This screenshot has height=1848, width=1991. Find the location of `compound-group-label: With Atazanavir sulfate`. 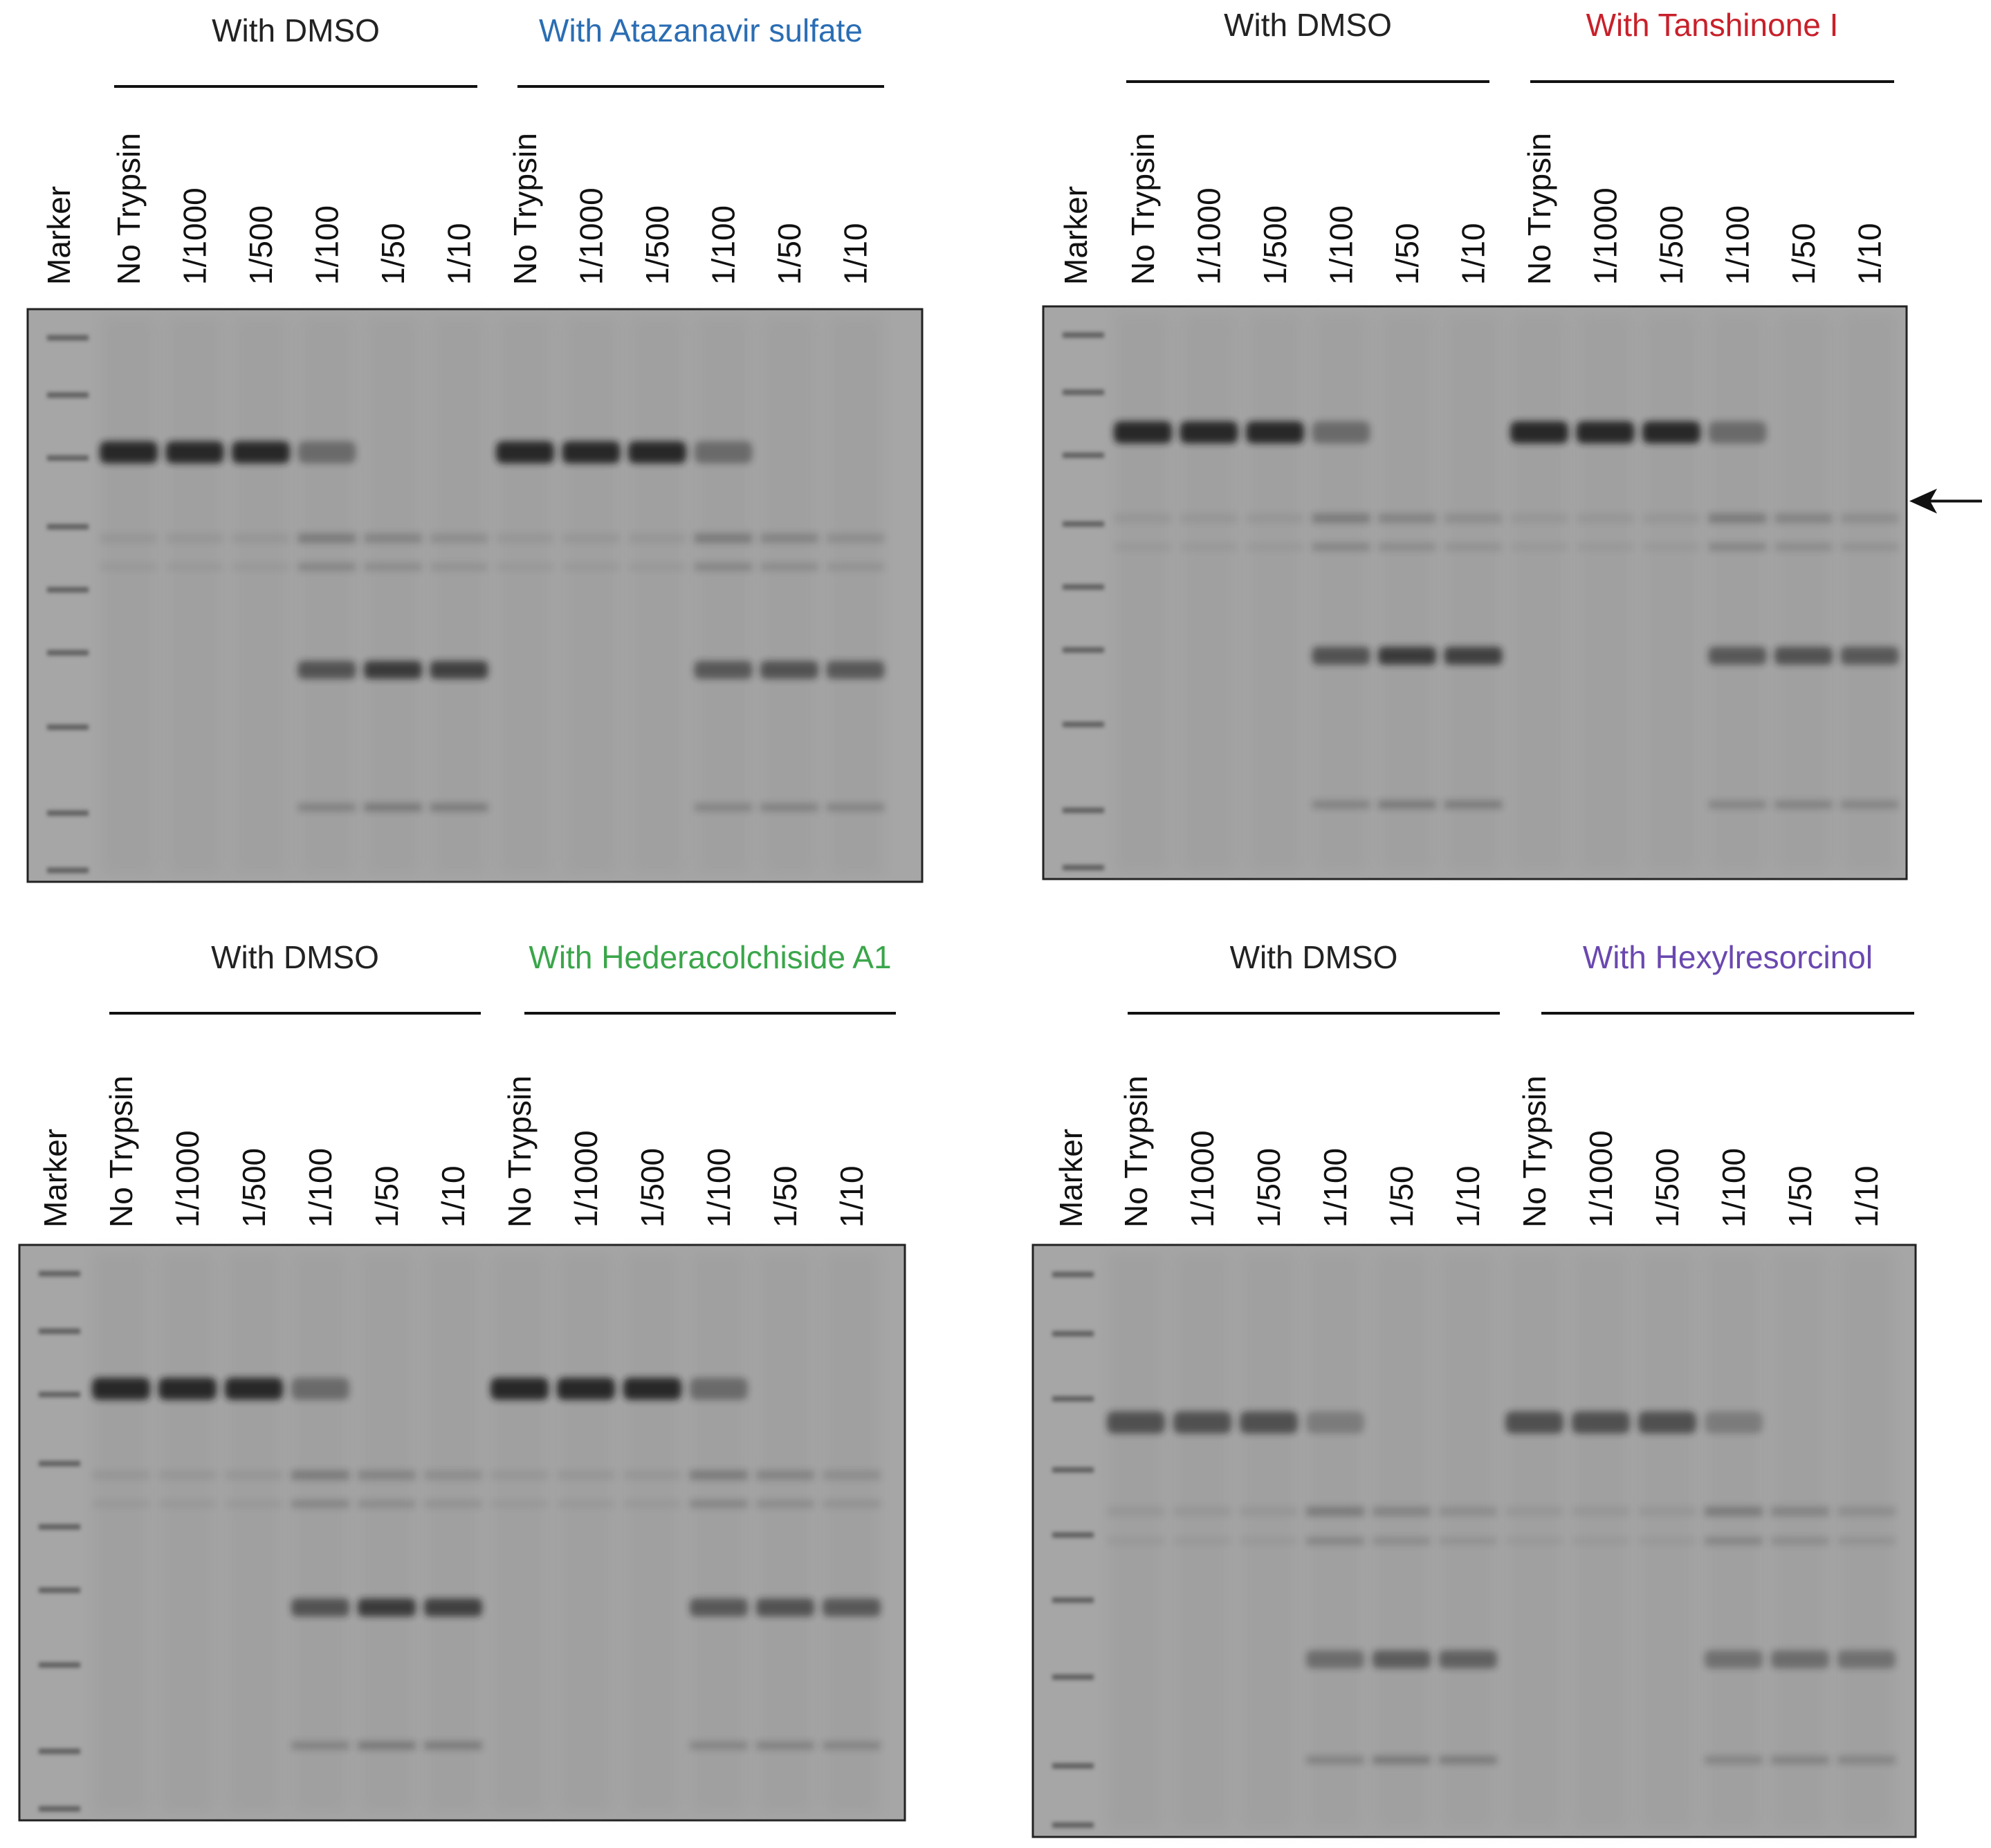

compound-group-label: With Atazanavir sulfate is located at coordinates (701, 30).